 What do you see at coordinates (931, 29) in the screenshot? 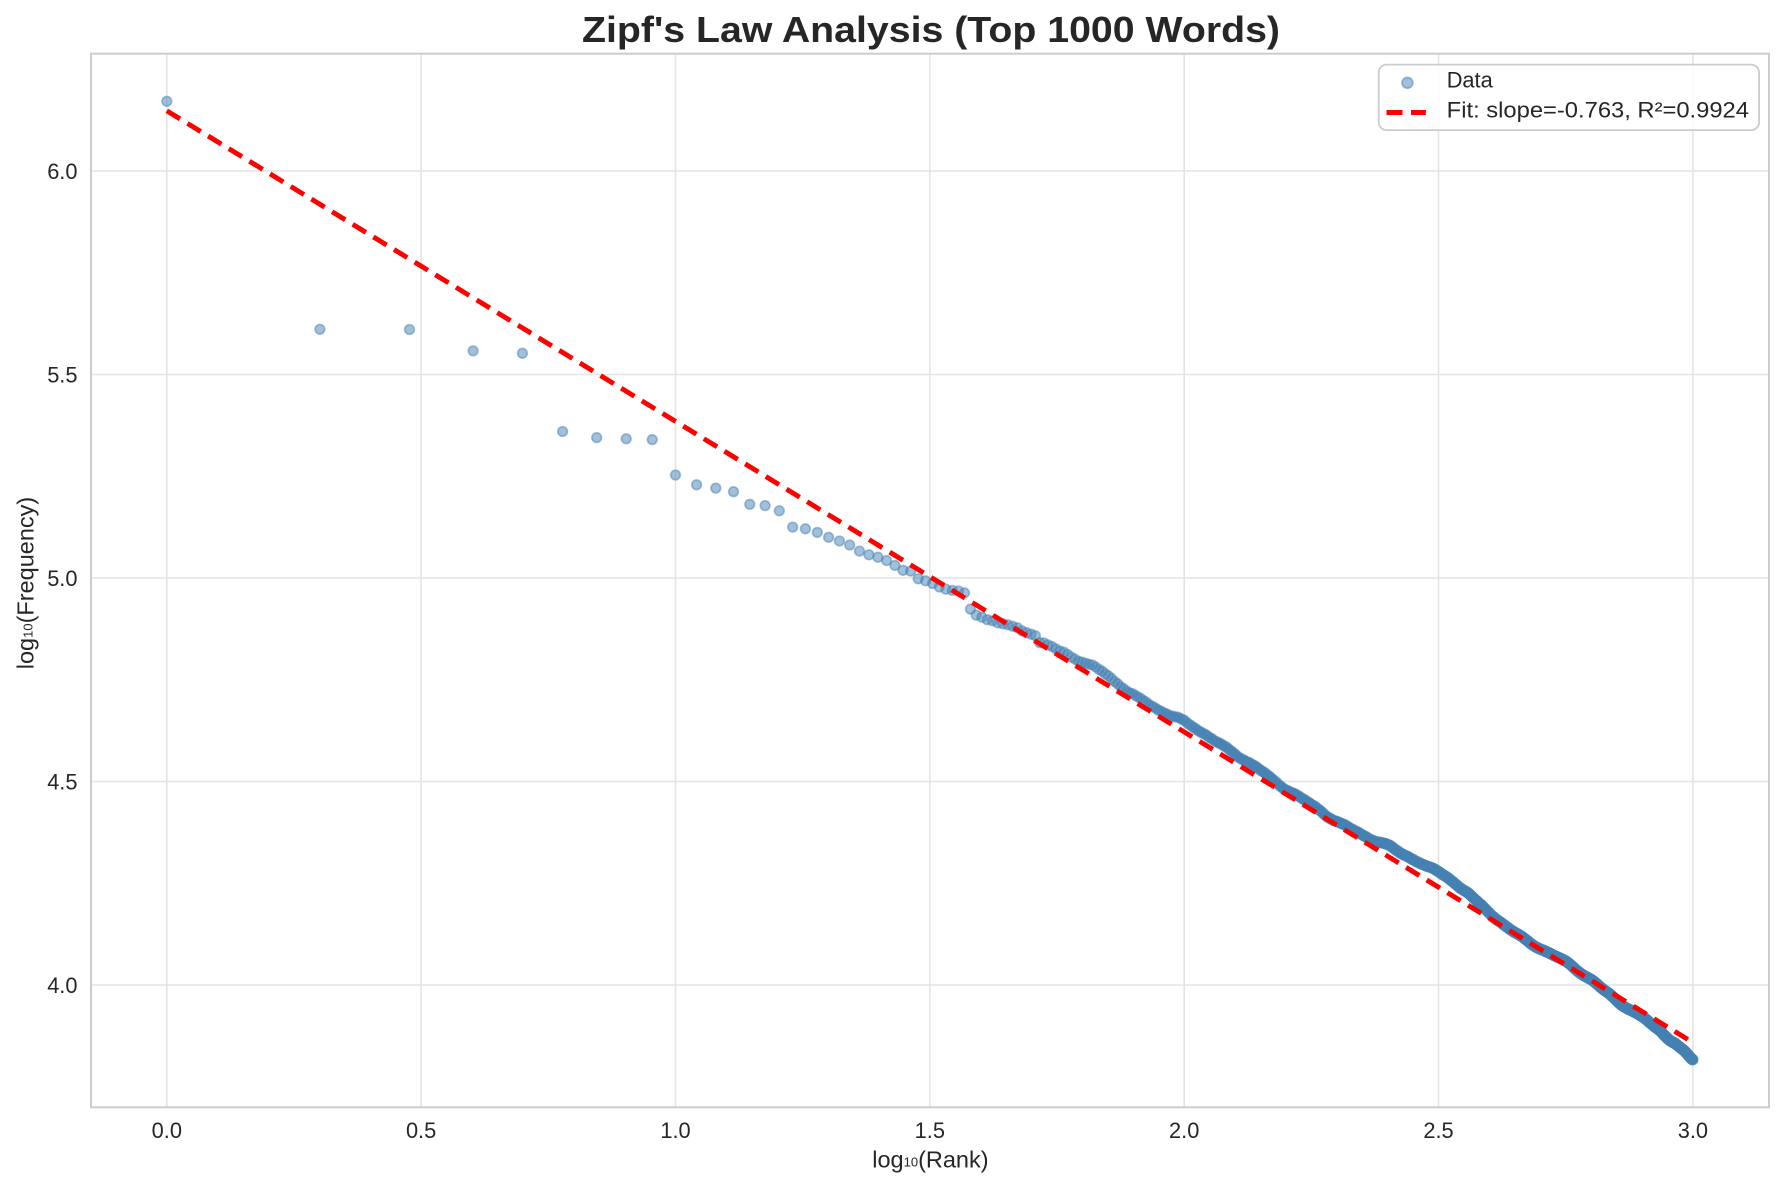
I see `svg-text:Zipf's Law Analysis (Top 1000: Zipf's Law Analysis (Top 1000 Words)` at bounding box center [931, 29].